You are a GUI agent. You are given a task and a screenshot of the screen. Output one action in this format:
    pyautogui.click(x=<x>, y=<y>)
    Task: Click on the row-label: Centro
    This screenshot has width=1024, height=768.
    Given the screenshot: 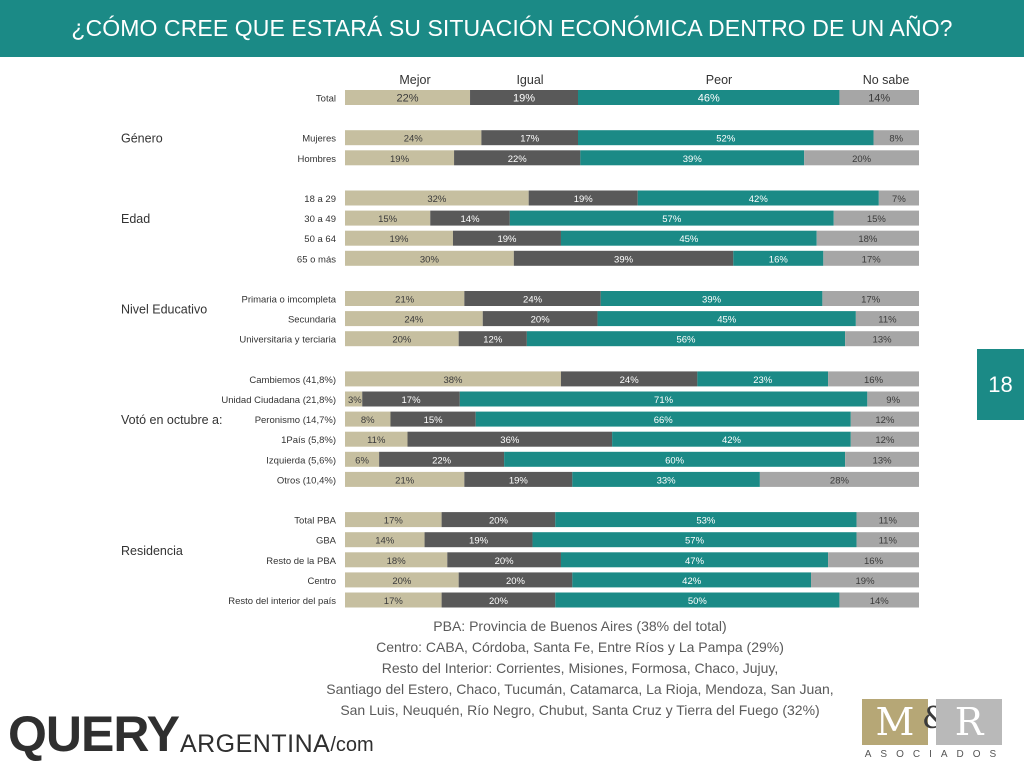 What is the action you would take?
    pyautogui.click(x=321, y=581)
    